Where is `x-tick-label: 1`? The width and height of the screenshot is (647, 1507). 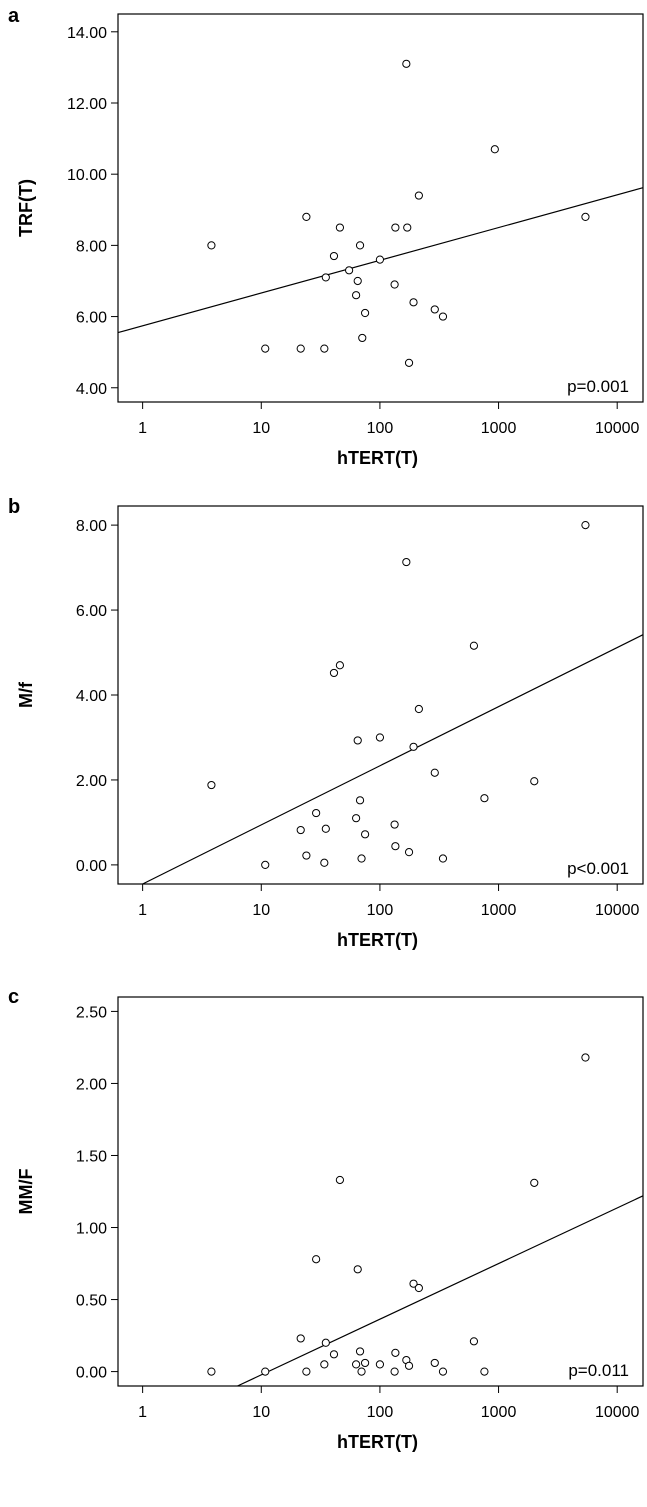 x-tick-label: 1 is located at coordinates (142, 428).